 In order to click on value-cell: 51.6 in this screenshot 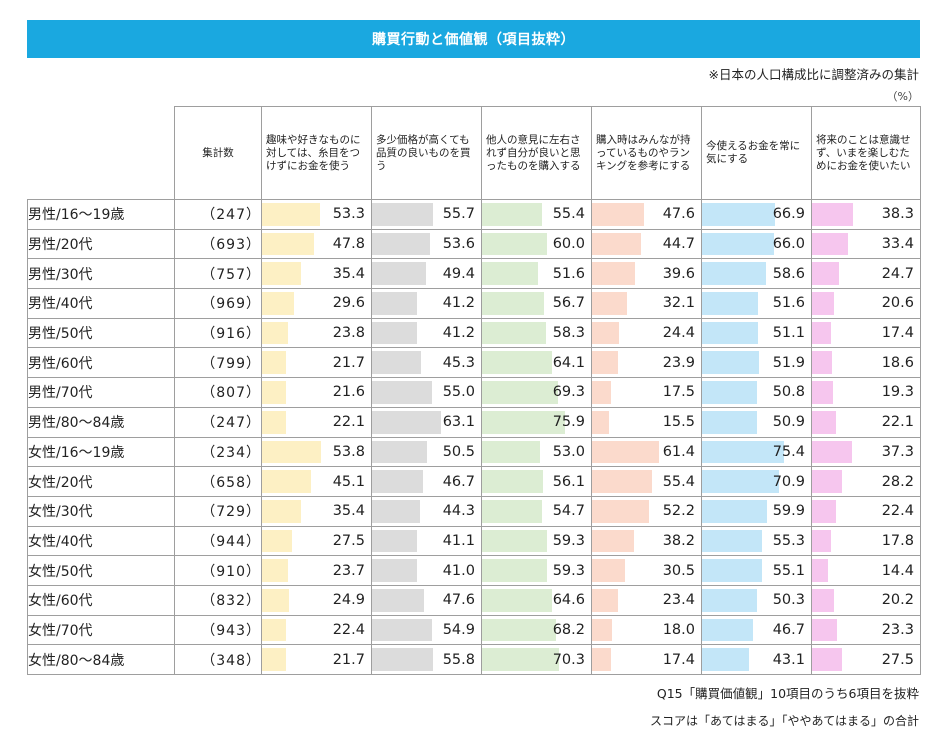, I will do `click(756, 303)`.